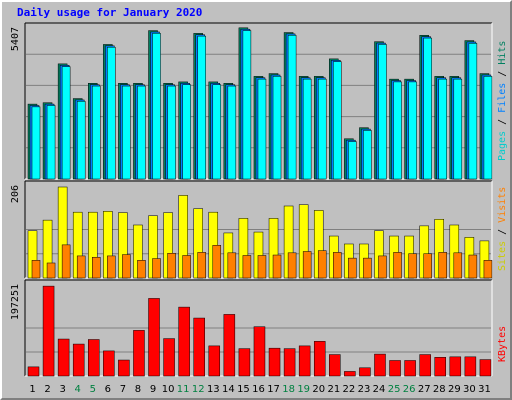  I want to click on day-label: 28, so click(439, 389).